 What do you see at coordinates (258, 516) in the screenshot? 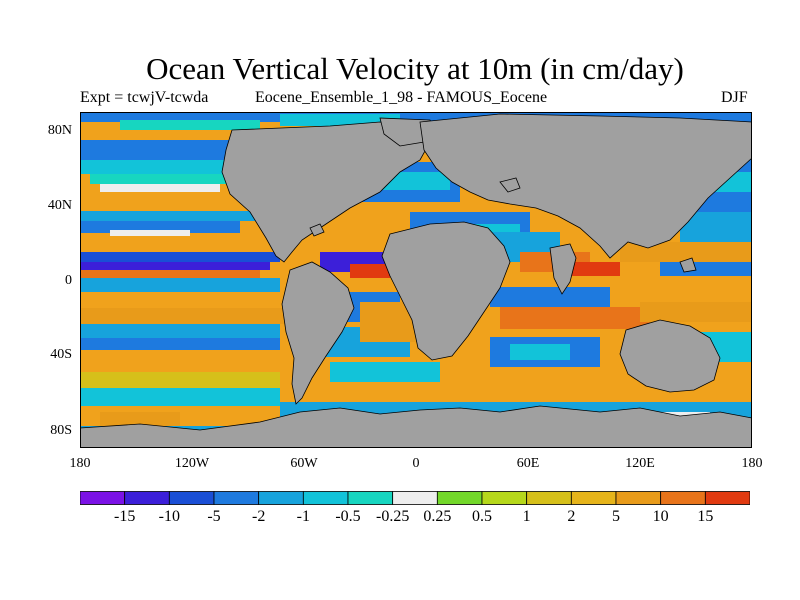
I see `colorbar-label: -2` at bounding box center [258, 516].